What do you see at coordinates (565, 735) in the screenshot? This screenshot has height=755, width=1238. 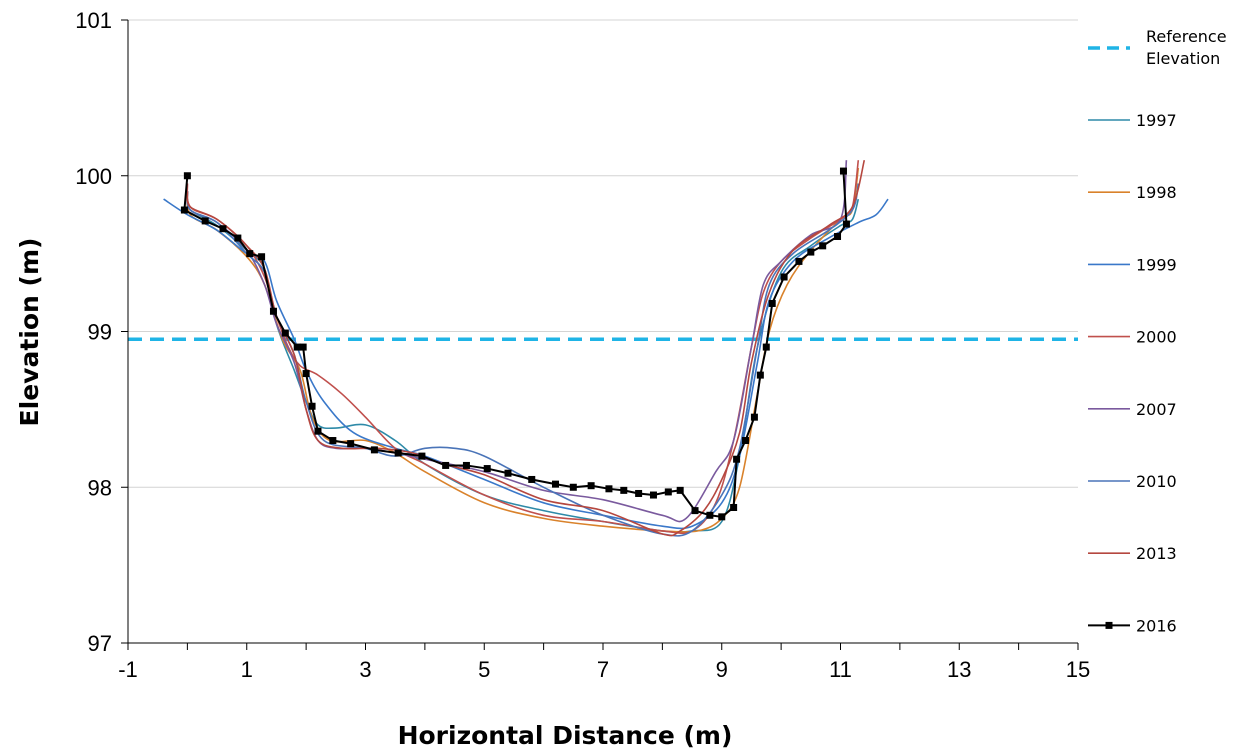 I see `x-axis-title: Horizontal Distance (m)` at bounding box center [565, 735].